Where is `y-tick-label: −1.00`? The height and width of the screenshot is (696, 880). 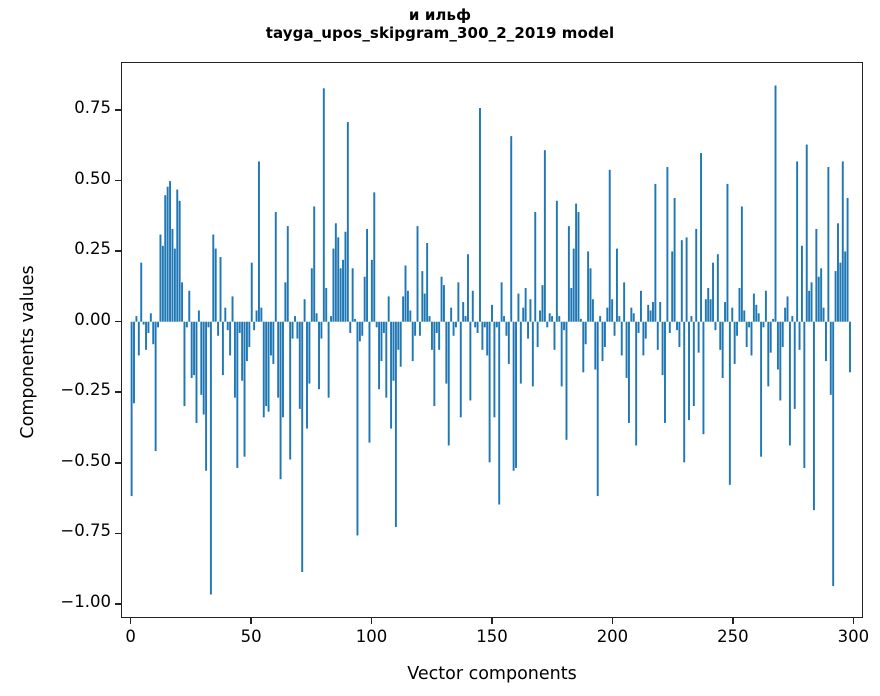
y-tick-label: −1.00 is located at coordinates (85, 601).